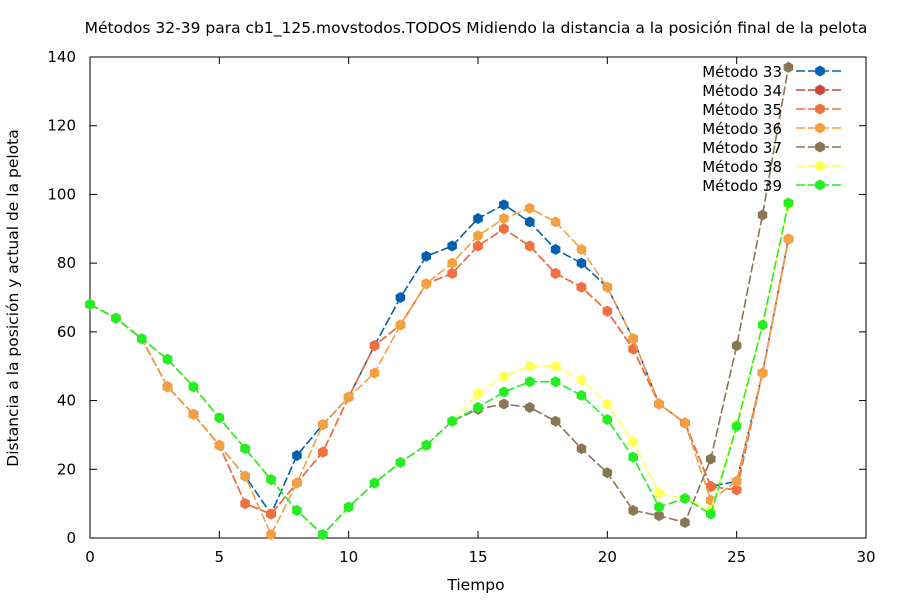 The height and width of the screenshot is (600, 900). I want to click on y-tick-label: 100, so click(61, 194).